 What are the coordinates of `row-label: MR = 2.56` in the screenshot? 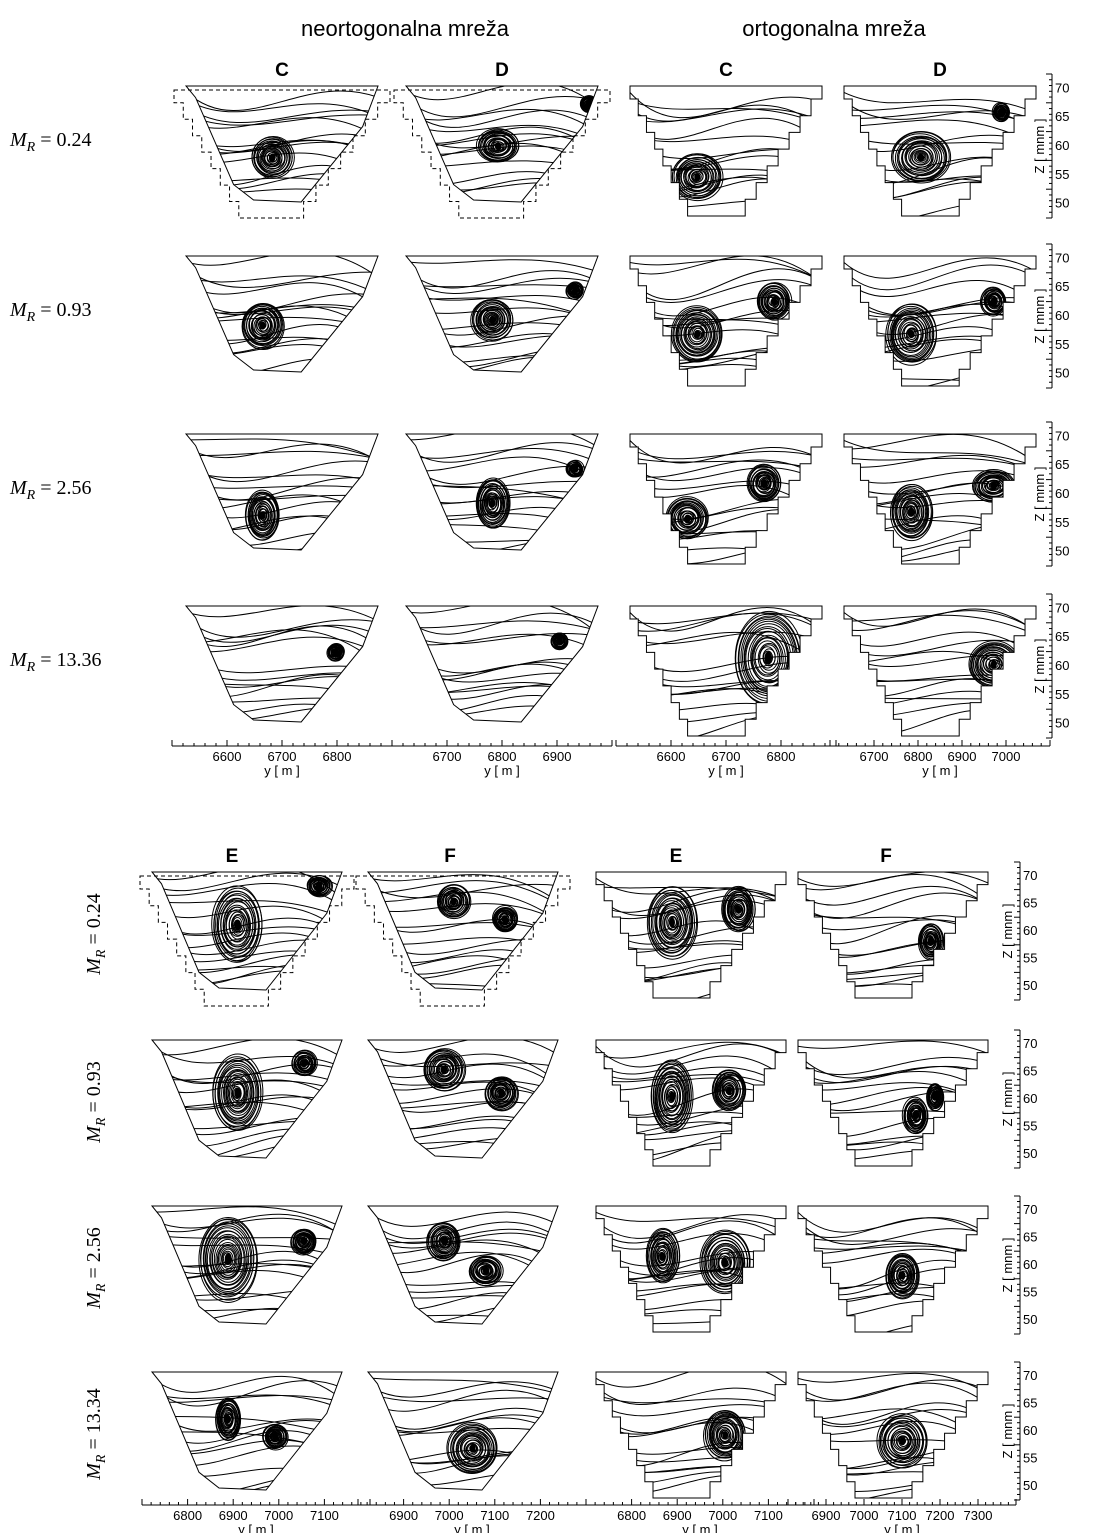 It's located at (50, 490).